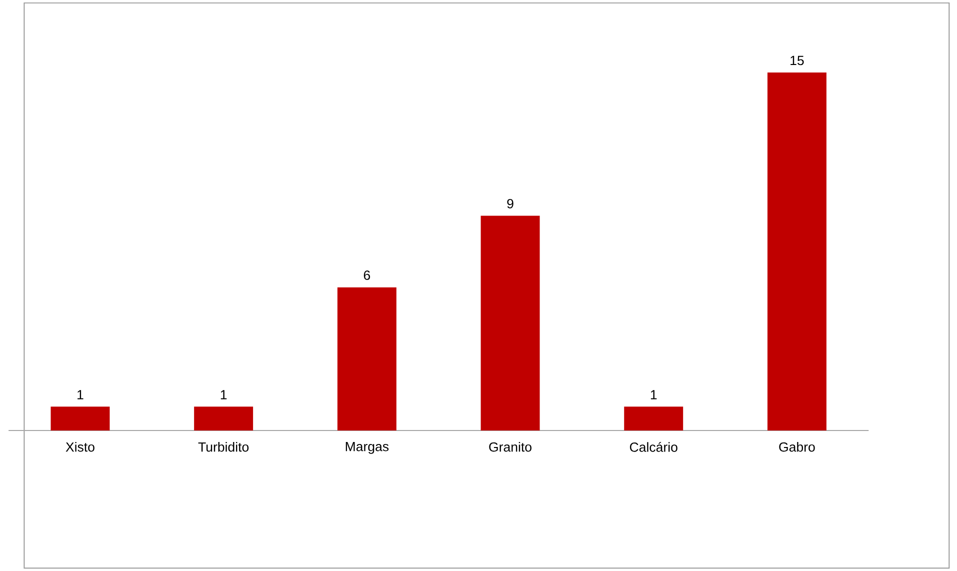 The width and height of the screenshot is (957, 571). Describe the element at coordinates (367, 448) in the screenshot. I see `x-tick-label: Margas` at that location.